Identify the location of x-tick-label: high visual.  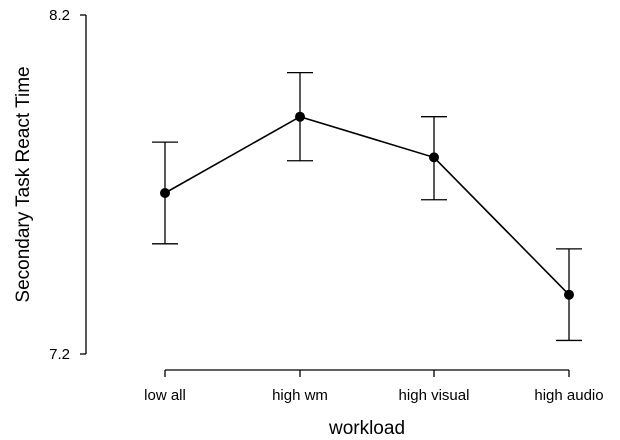
(434, 395).